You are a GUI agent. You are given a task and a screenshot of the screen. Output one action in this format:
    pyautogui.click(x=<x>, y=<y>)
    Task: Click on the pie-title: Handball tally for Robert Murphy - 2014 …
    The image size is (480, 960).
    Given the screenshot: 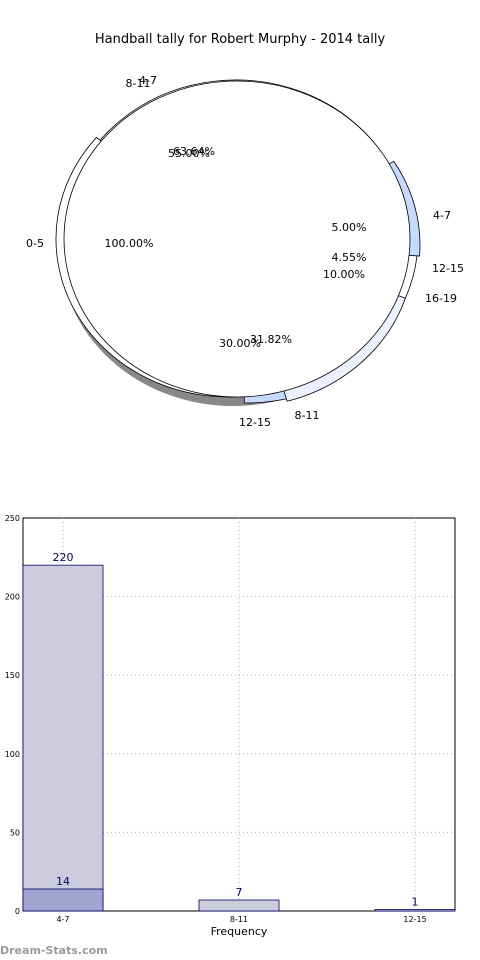 What is the action you would take?
    pyautogui.click(x=240, y=39)
    